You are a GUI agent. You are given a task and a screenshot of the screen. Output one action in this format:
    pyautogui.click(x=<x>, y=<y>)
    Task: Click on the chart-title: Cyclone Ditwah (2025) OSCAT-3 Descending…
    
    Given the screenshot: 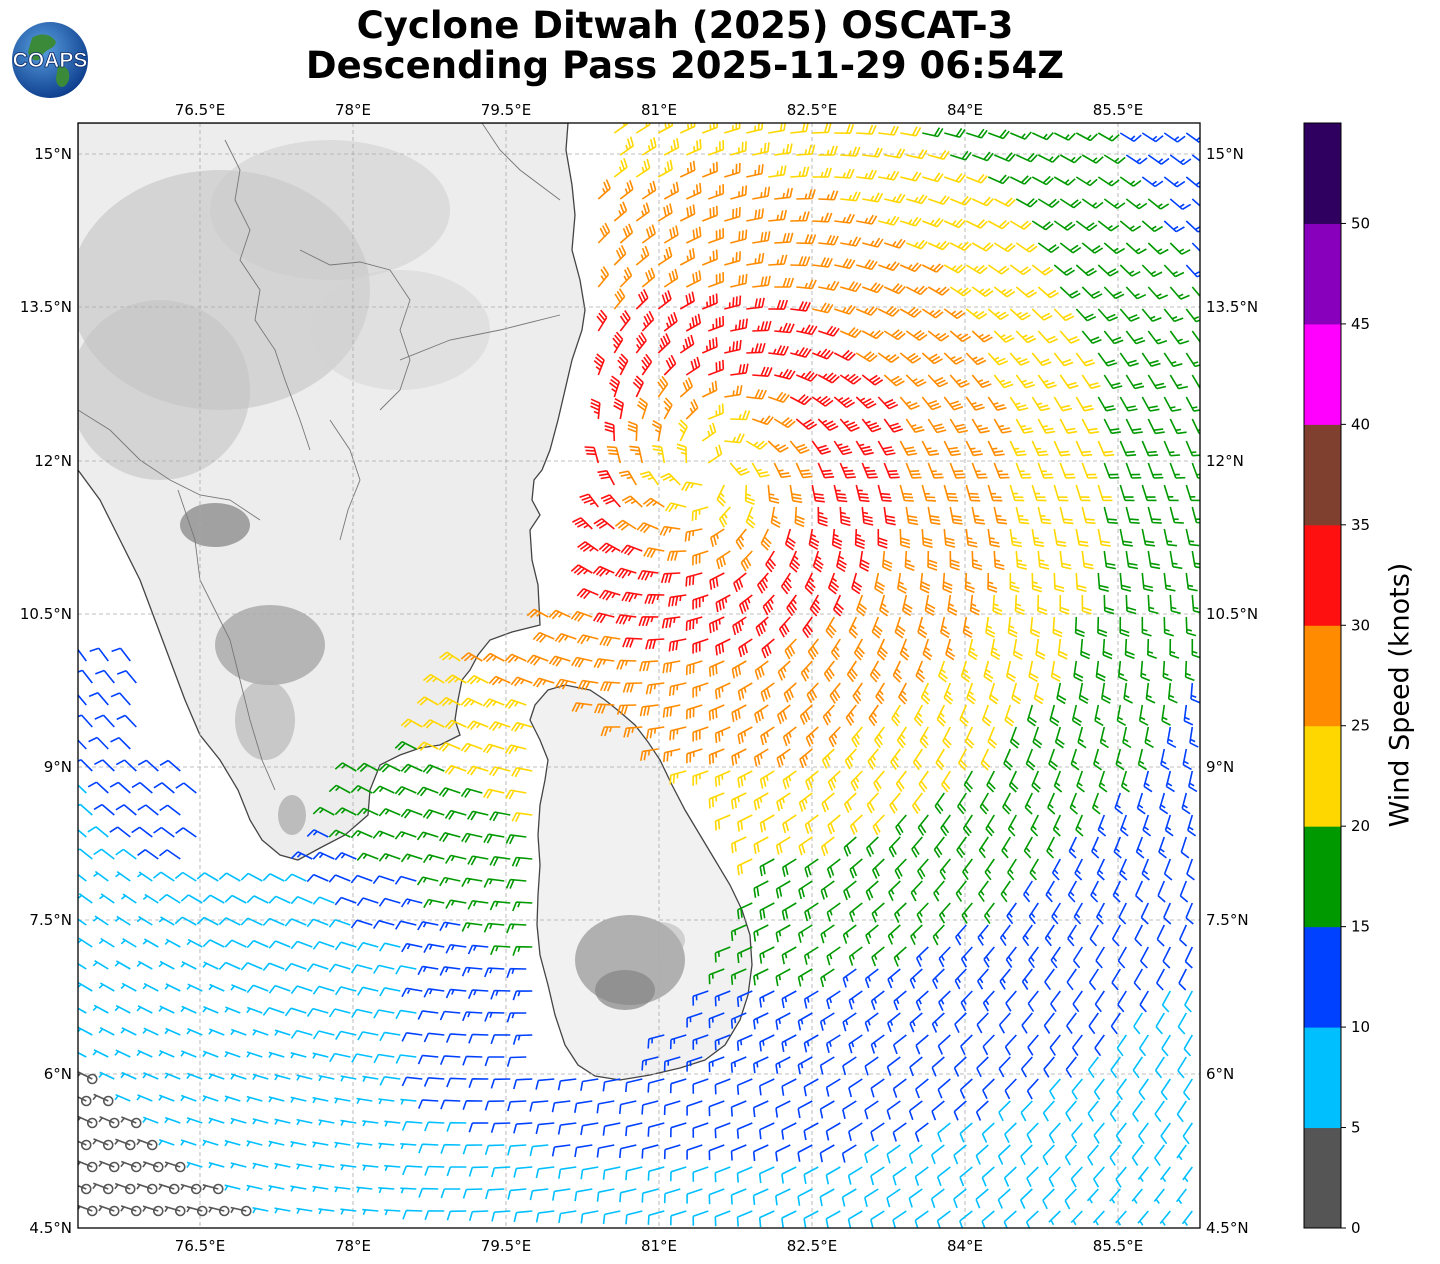 What is the action you would take?
    pyautogui.click(x=685, y=46)
    